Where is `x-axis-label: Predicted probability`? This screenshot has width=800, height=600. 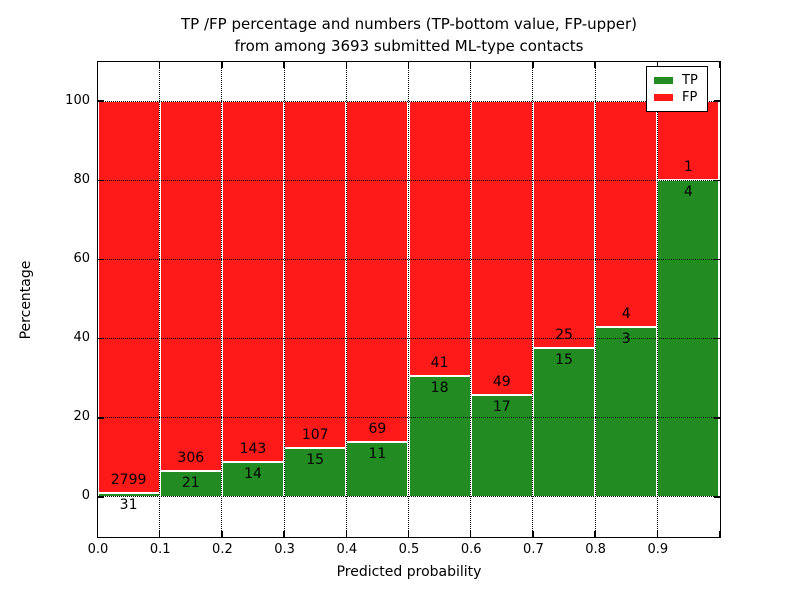 x-axis-label: Predicted probability is located at coordinates (409, 572).